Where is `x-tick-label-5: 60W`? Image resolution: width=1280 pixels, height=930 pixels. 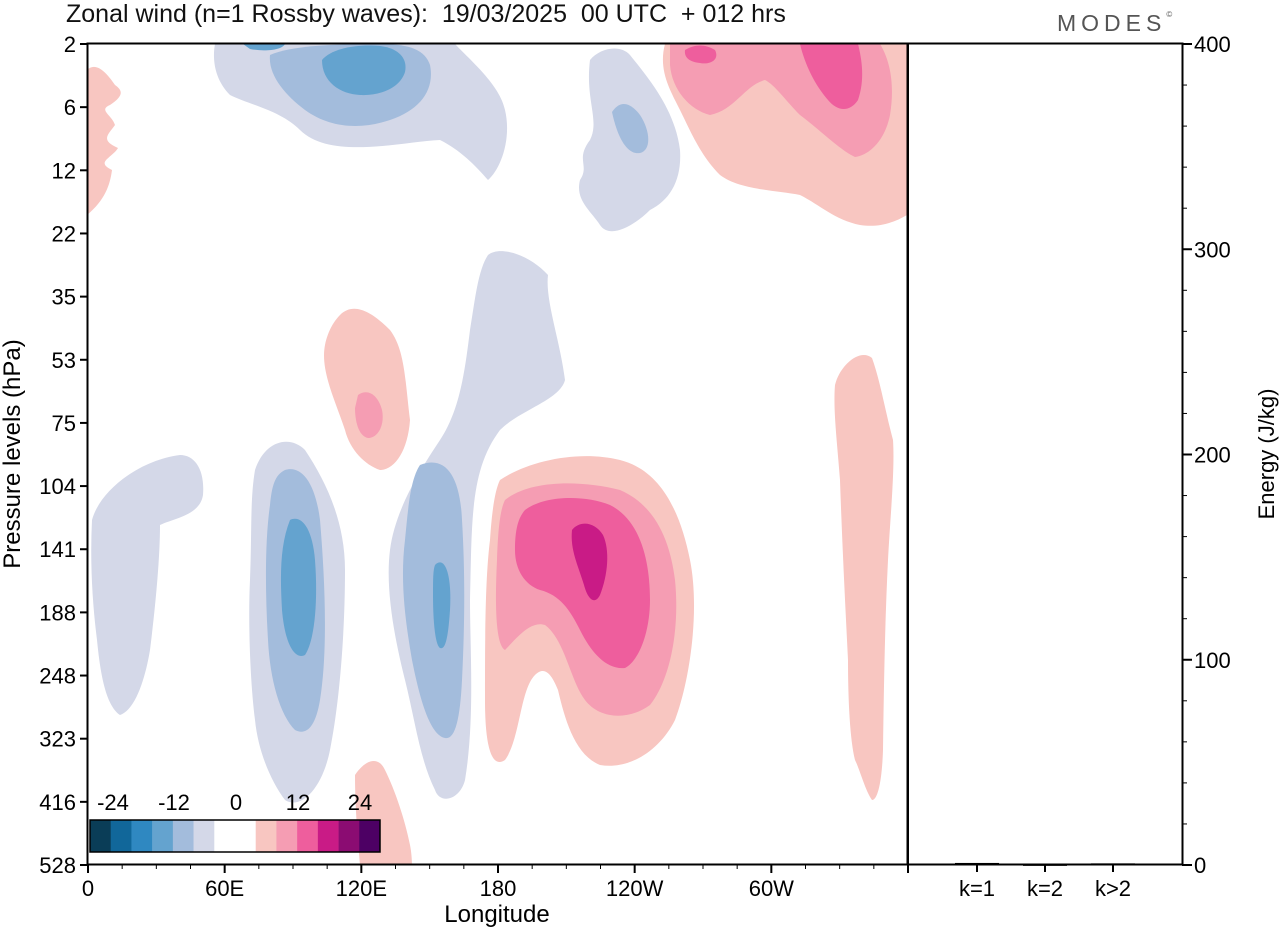
x-tick-label-5: 60W is located at coordinates (771, 888).